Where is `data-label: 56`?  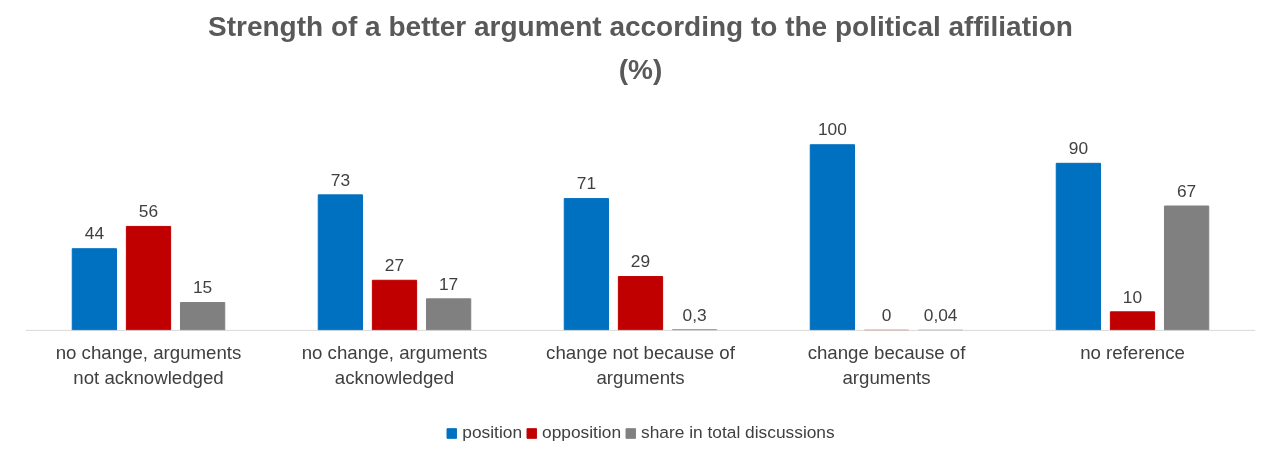 data-label: 56 is located at coordinates (148, 211).